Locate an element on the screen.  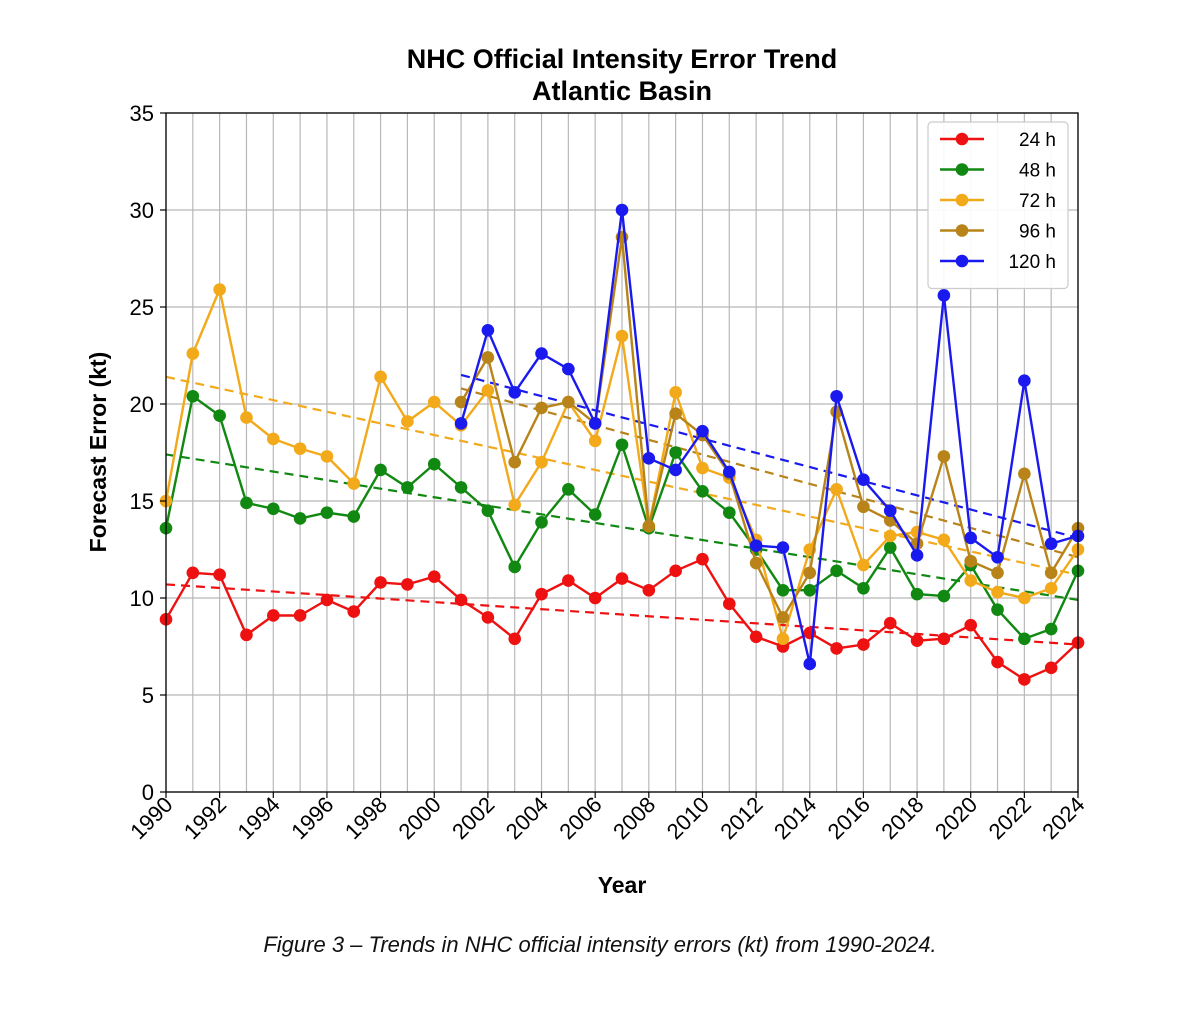
x-axis-label: Year is located at coordinates (622, 885).